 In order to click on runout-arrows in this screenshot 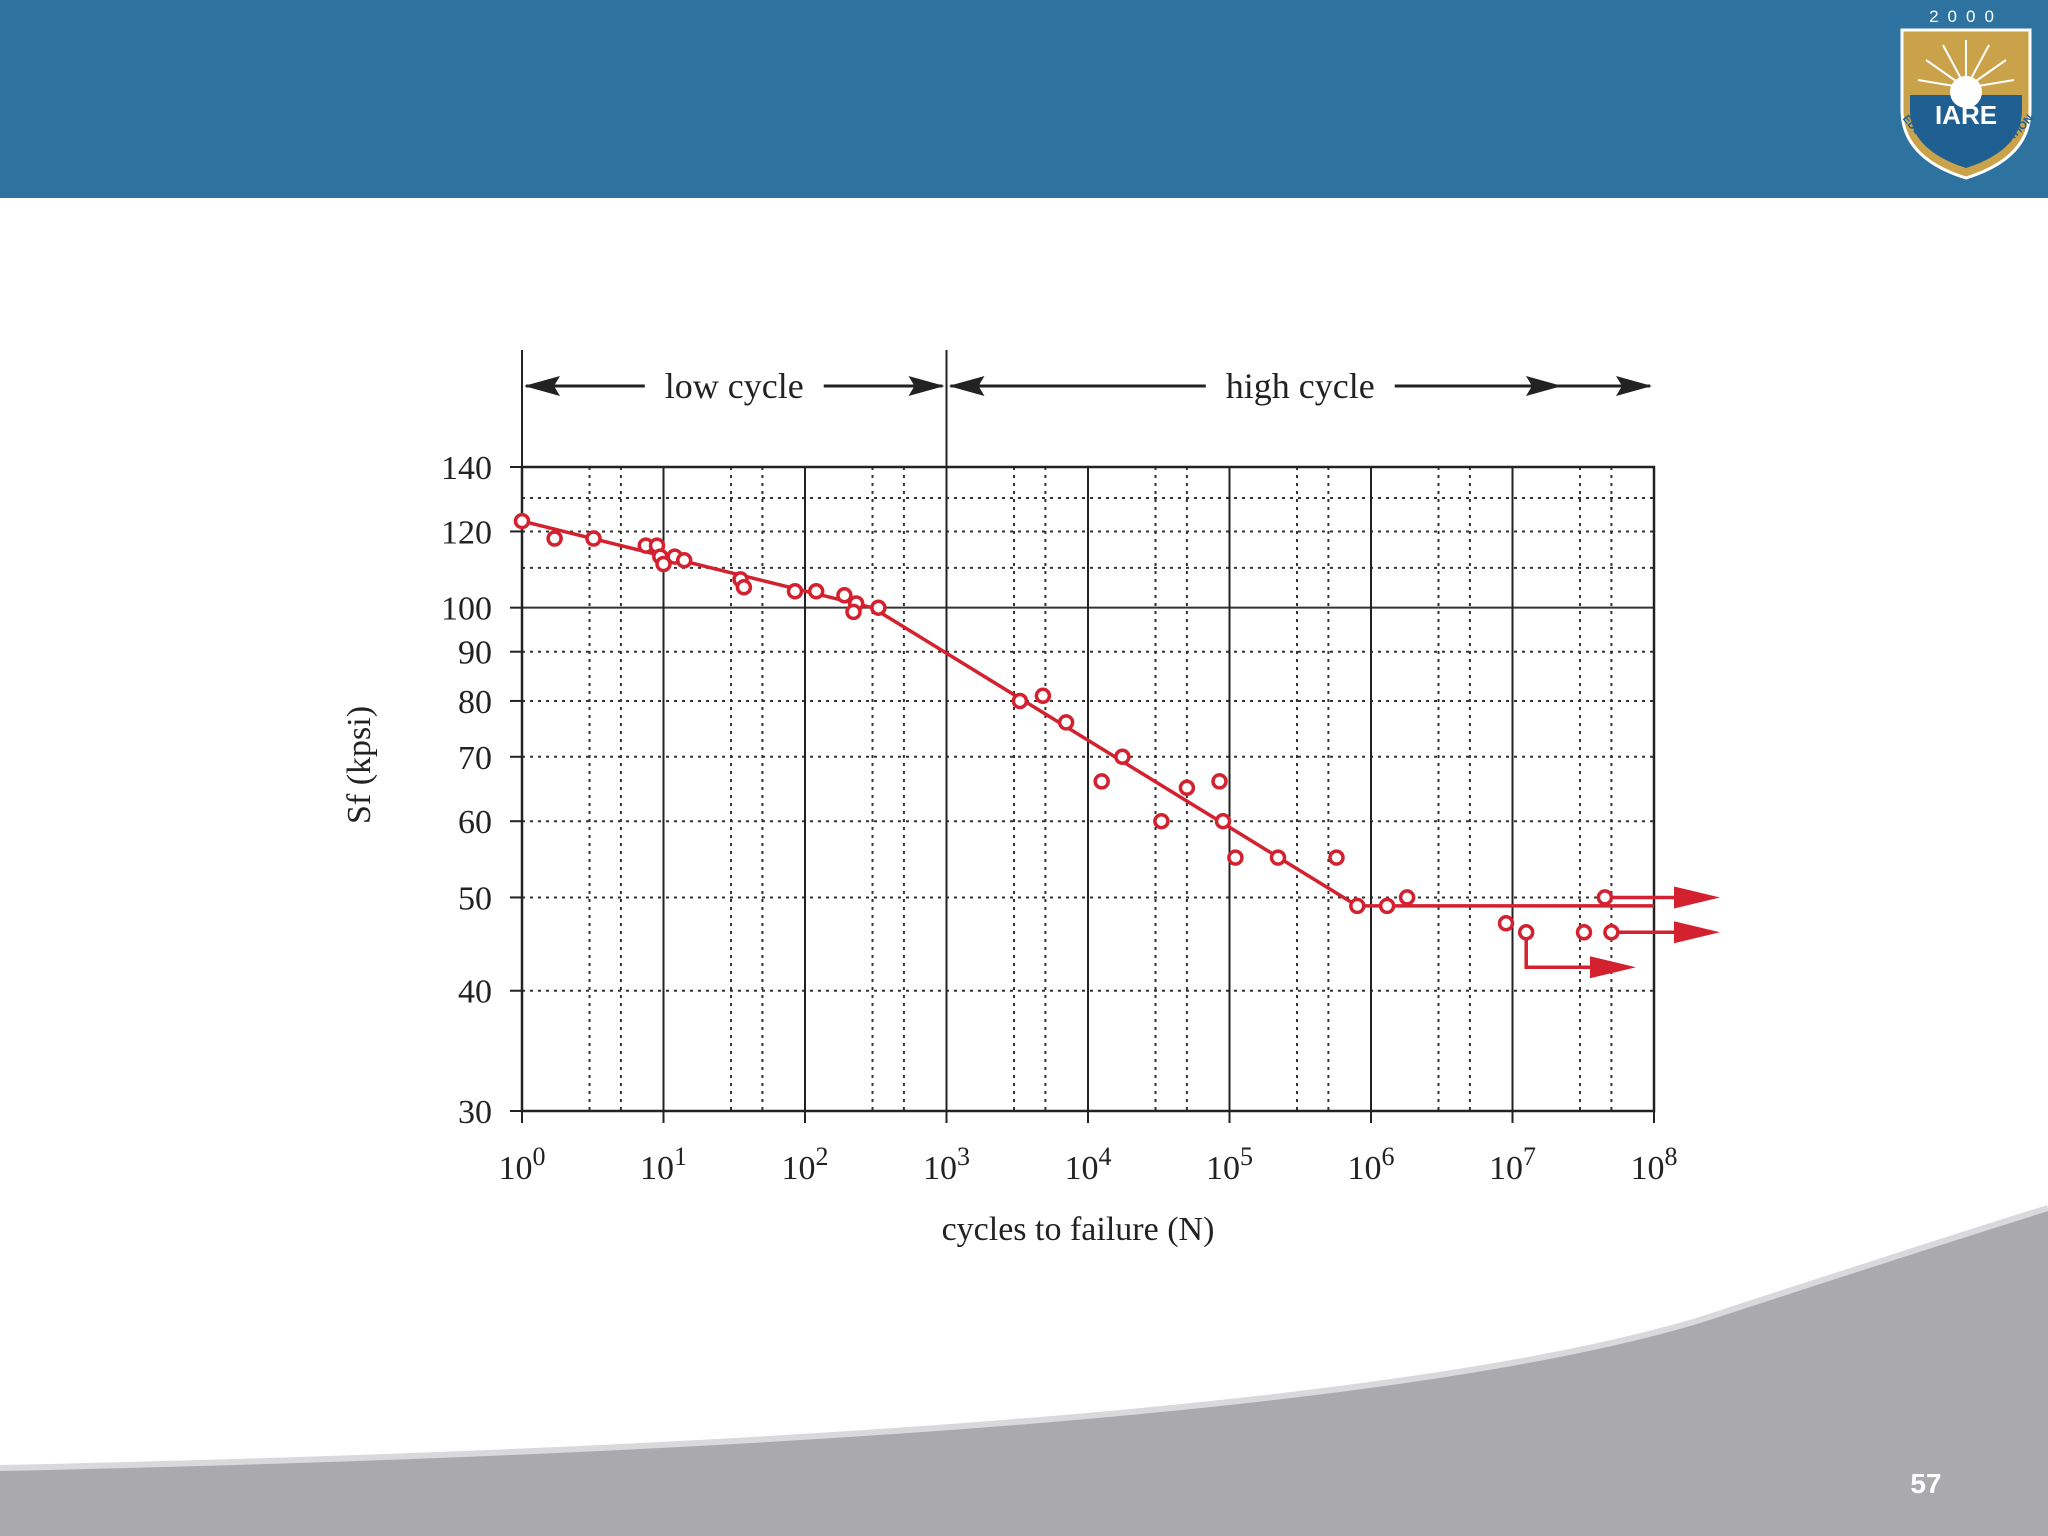, I will do `click(1622, 932)`.